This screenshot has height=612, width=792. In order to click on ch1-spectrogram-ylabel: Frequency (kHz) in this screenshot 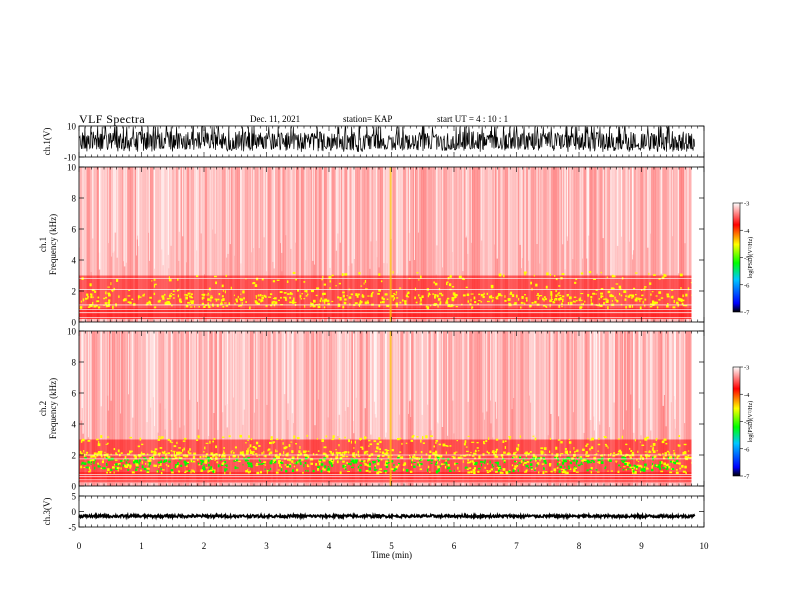, I will do `click(53, 244)`.